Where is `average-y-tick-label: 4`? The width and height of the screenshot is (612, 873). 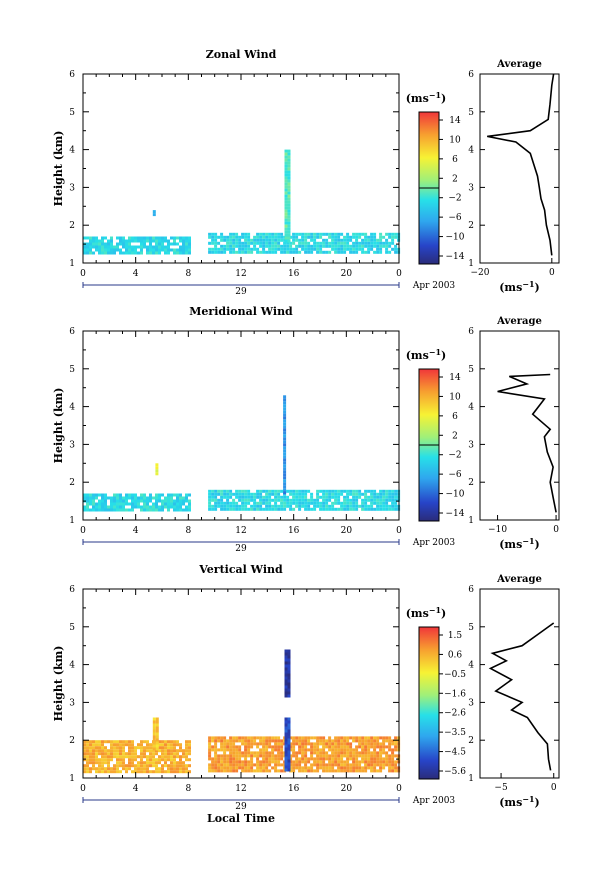 average-y-tick-label: 4 is located at coordinates (471, 151).